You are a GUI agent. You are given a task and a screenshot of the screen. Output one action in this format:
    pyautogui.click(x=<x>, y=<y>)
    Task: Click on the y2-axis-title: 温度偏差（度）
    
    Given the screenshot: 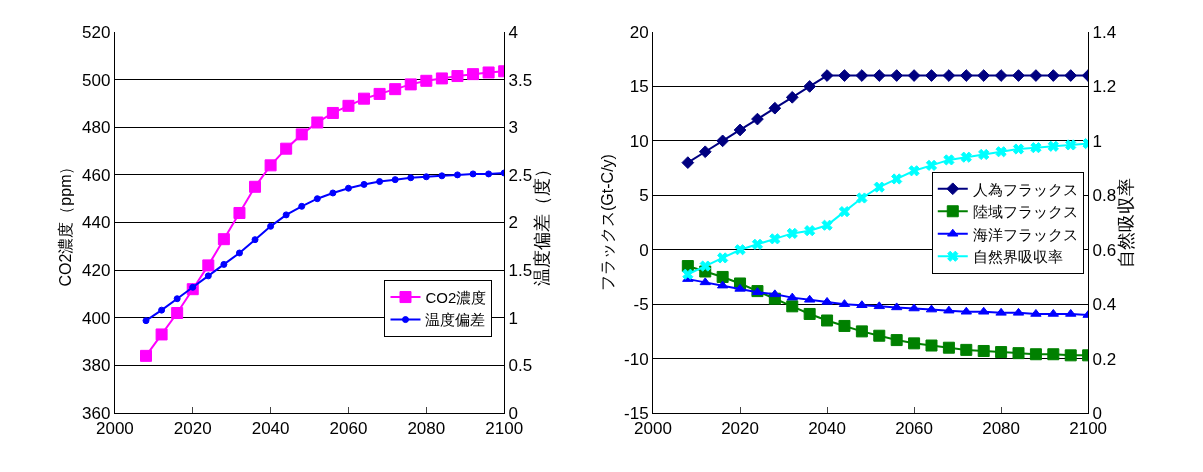 What is the action you would take?
    pyautogui.click(x=542, y=222)
    